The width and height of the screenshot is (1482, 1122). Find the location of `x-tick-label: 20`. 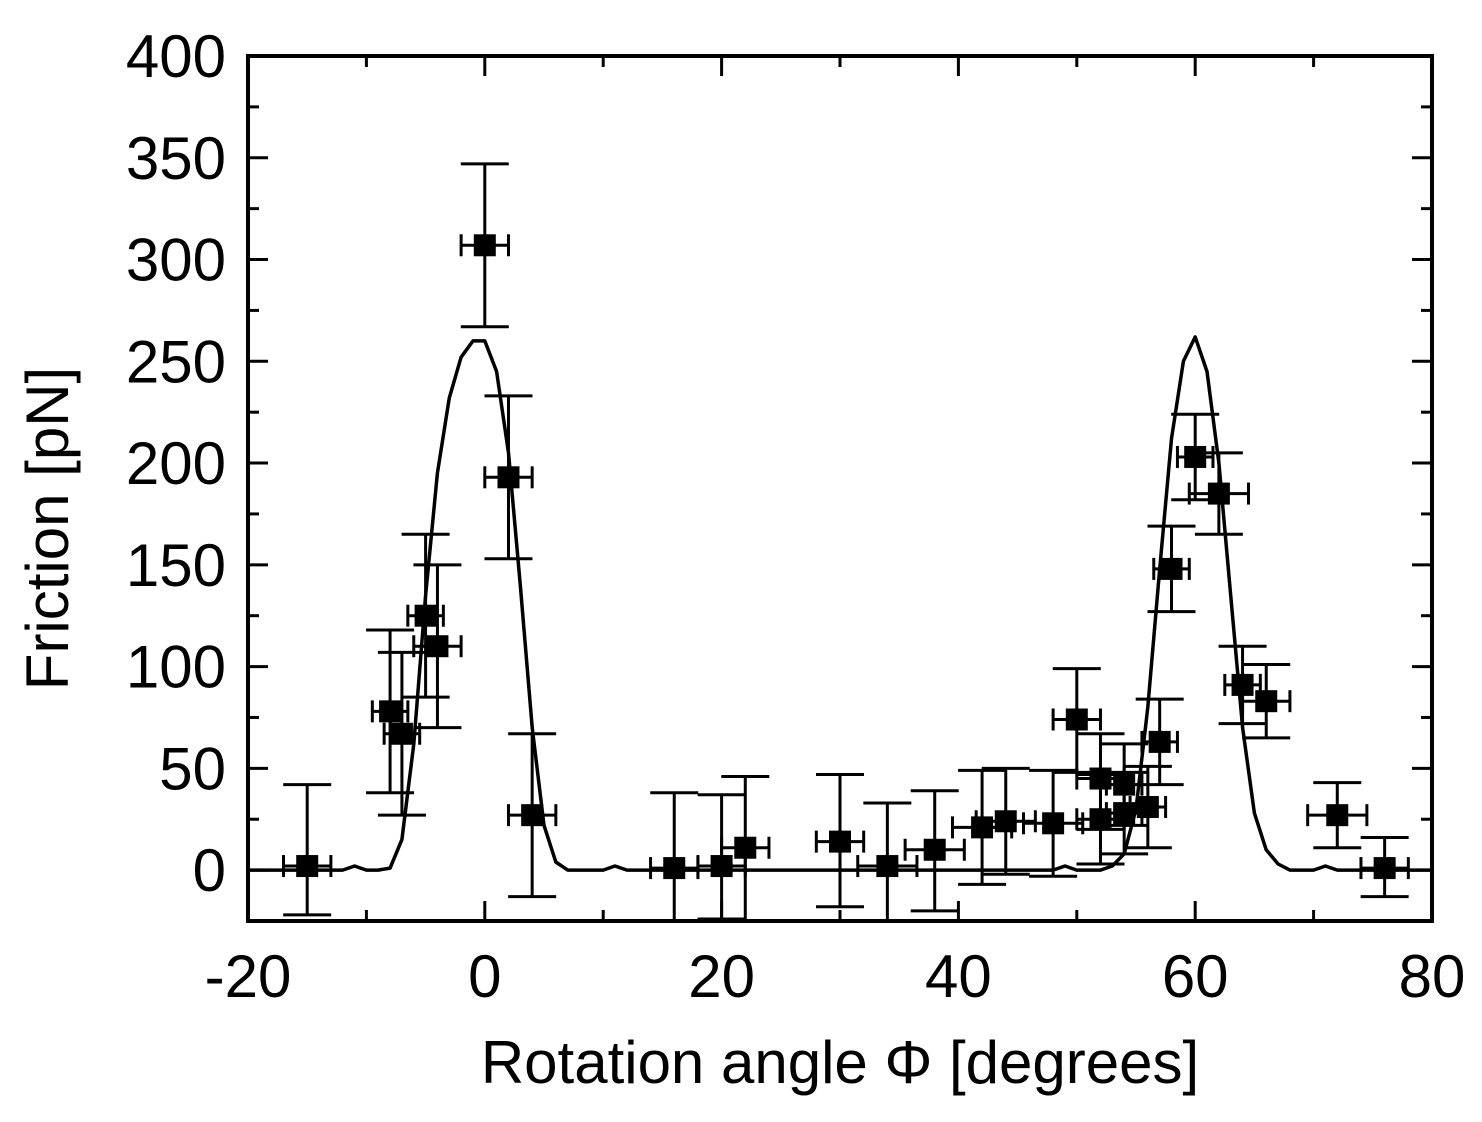

x-tick-label: 20 is located at coordinates (721, 976).